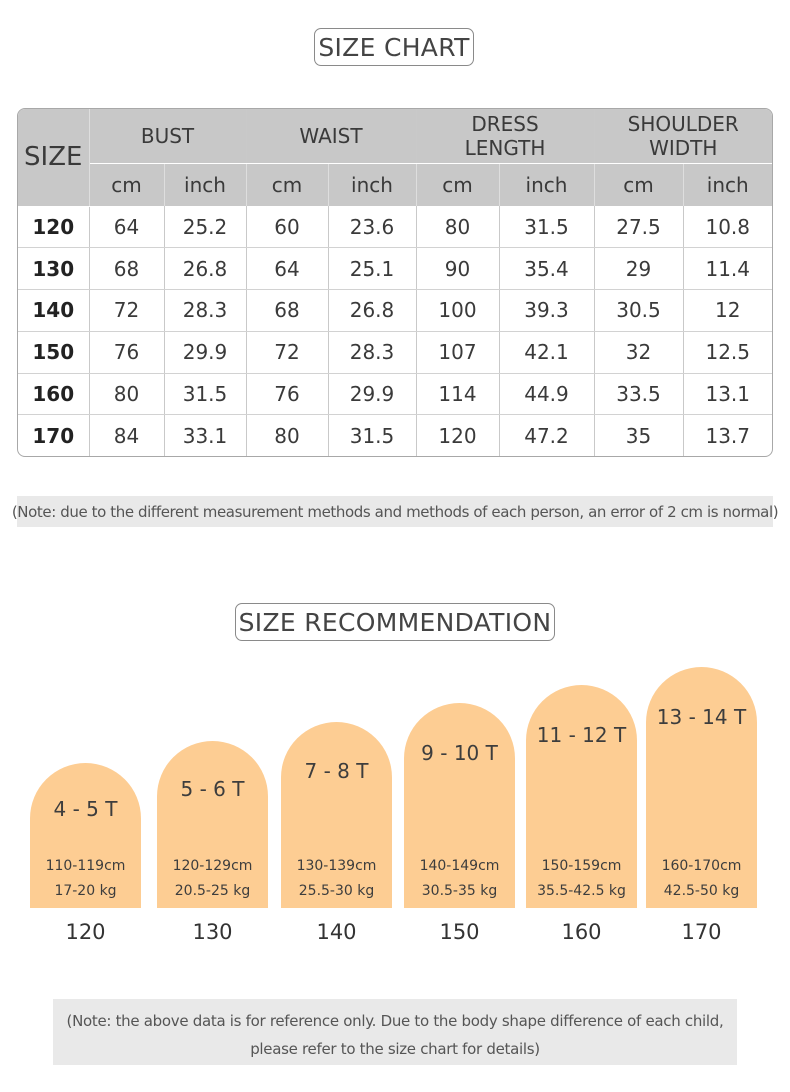 This screenshot has width=790, height=1092. Describe the element at coordinates (639, 227) in the screenshot. I see `measurement-cell: 27.5` at that location.